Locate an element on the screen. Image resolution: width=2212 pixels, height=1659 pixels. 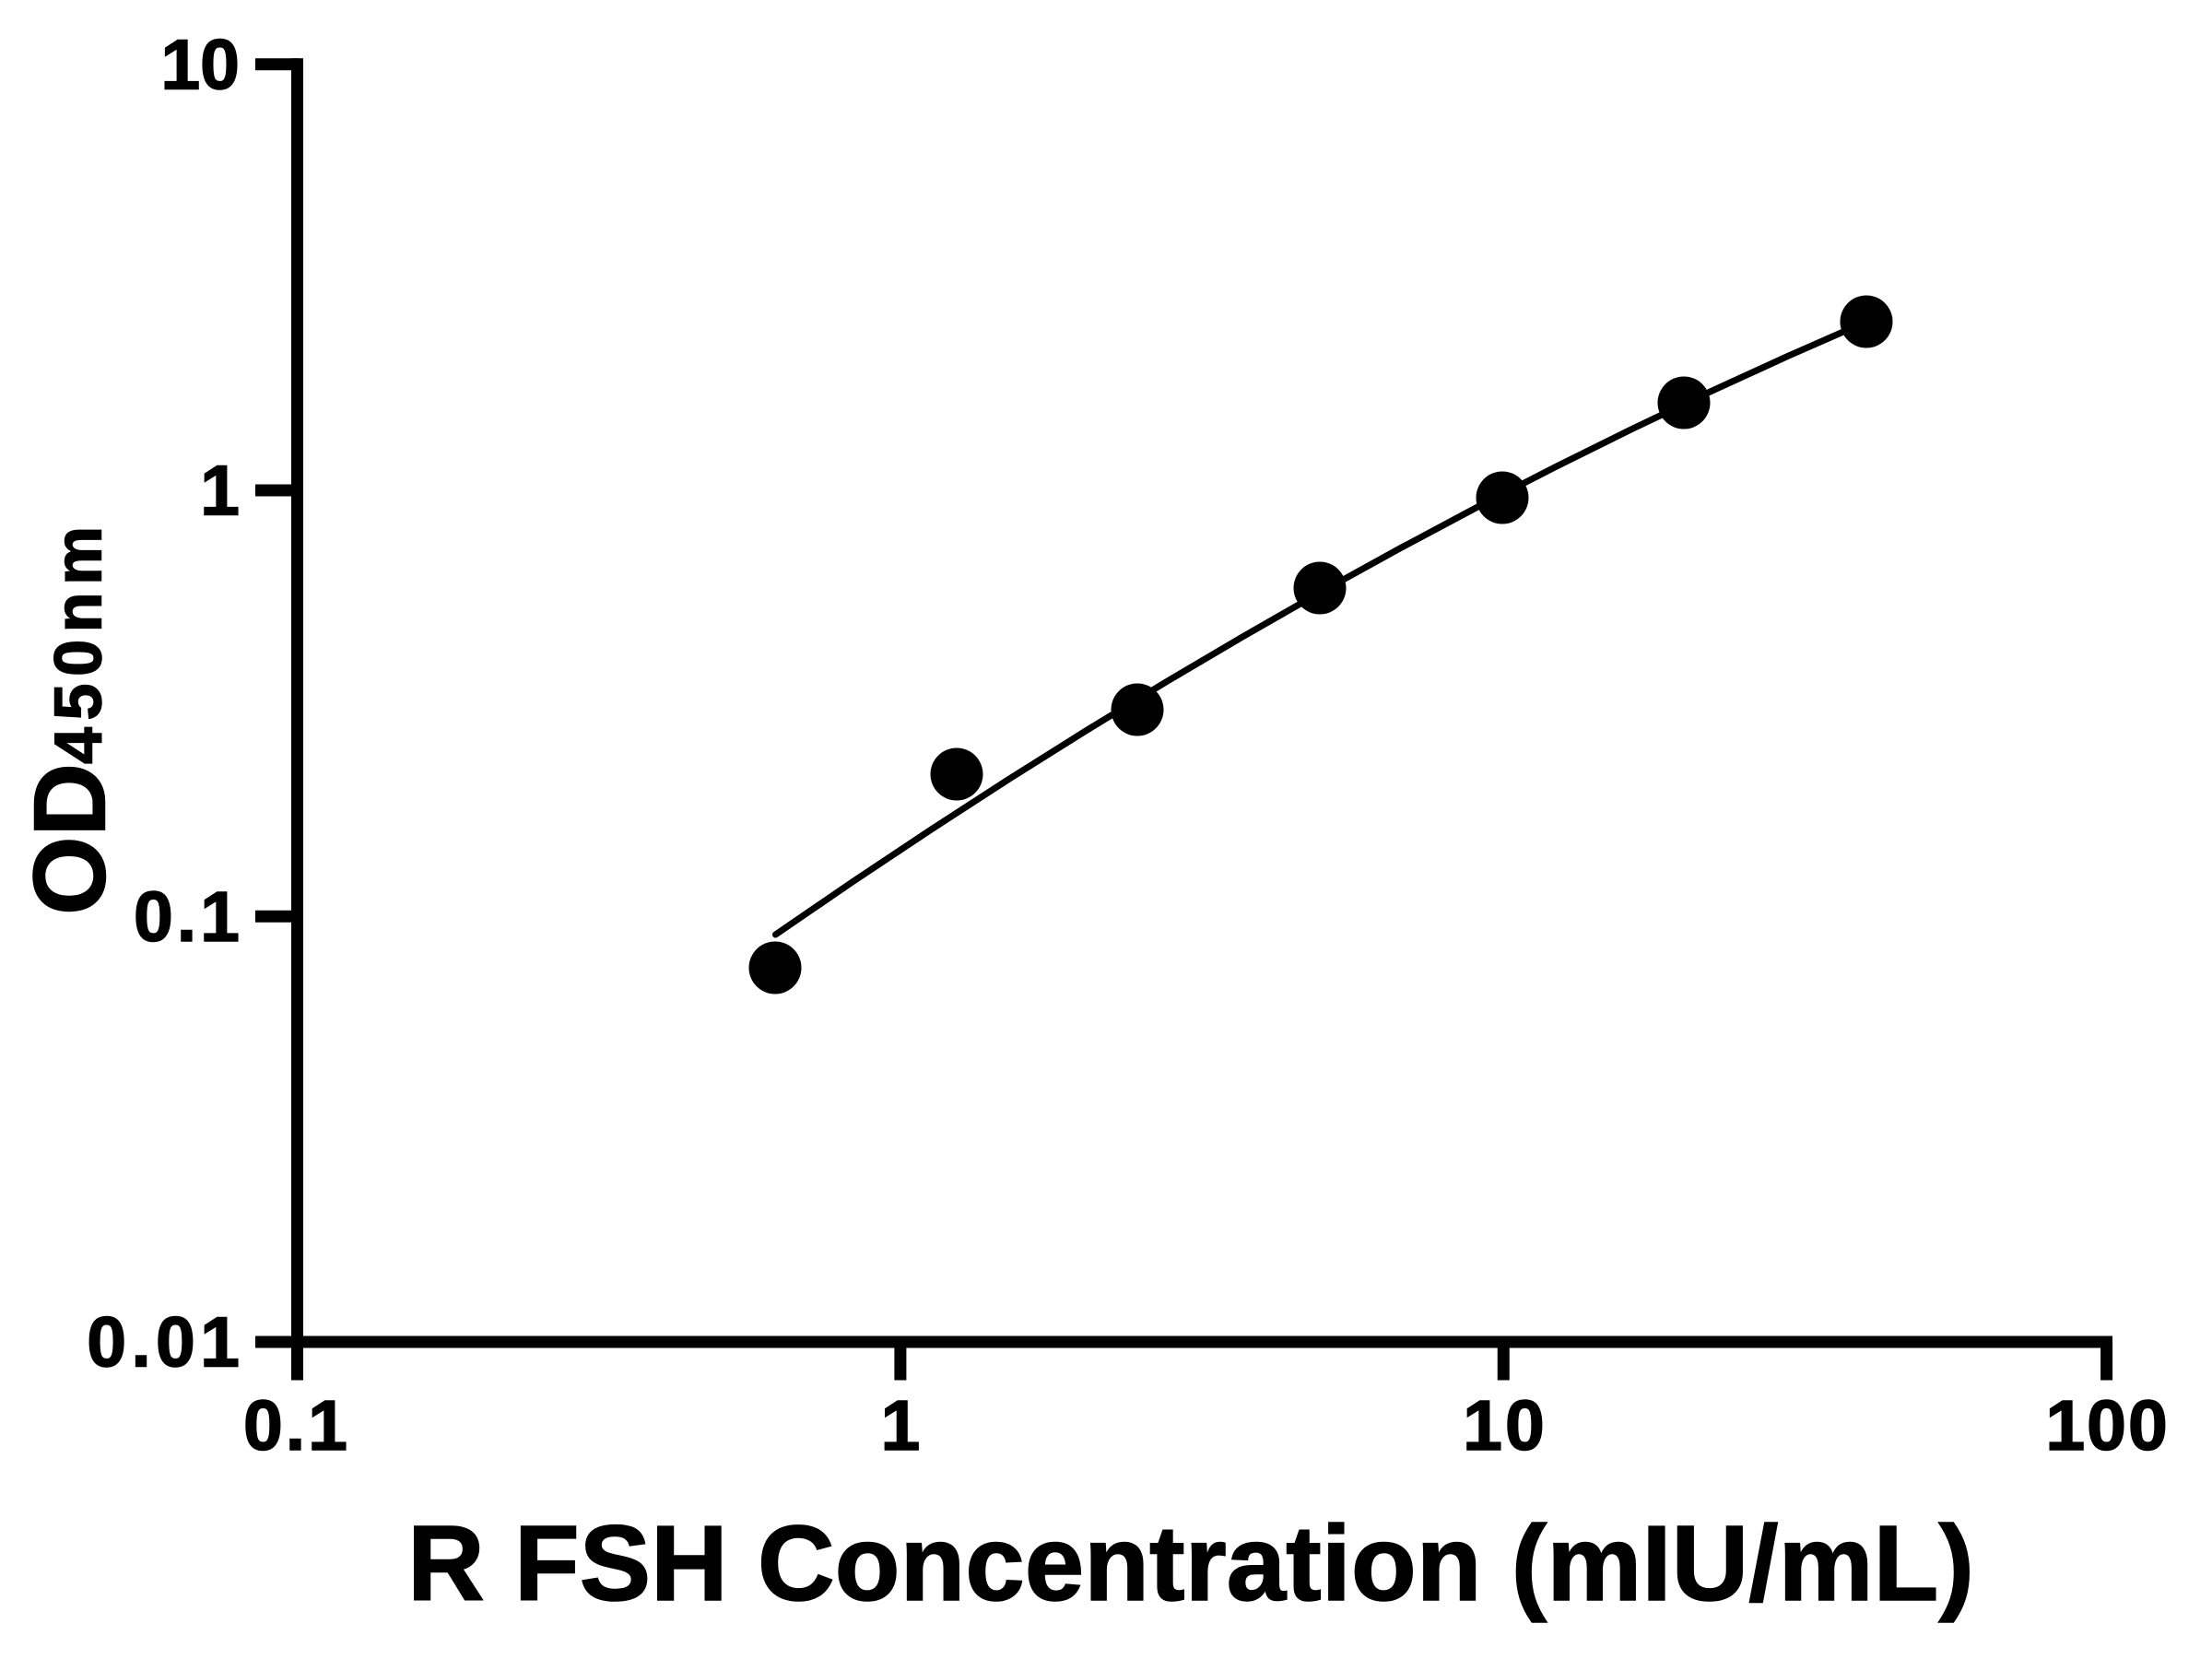
svg-text: 450nm is located at coordinates (79, 641).